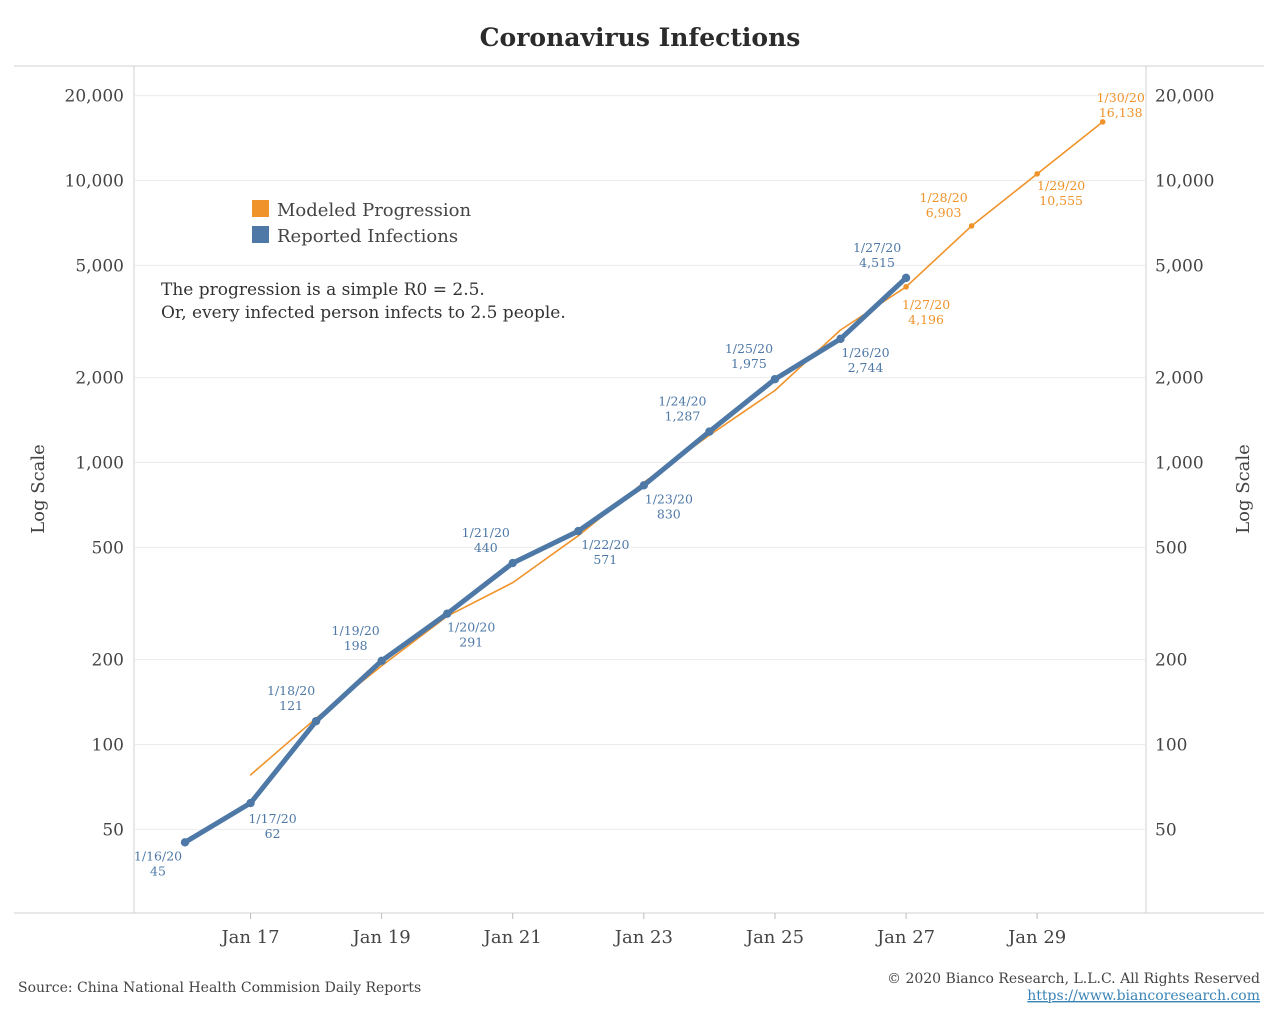  Describe the element at coordinates (361, 223) in the screenshot. I see `legend: Modeled Progression Reported Infections` at that location.